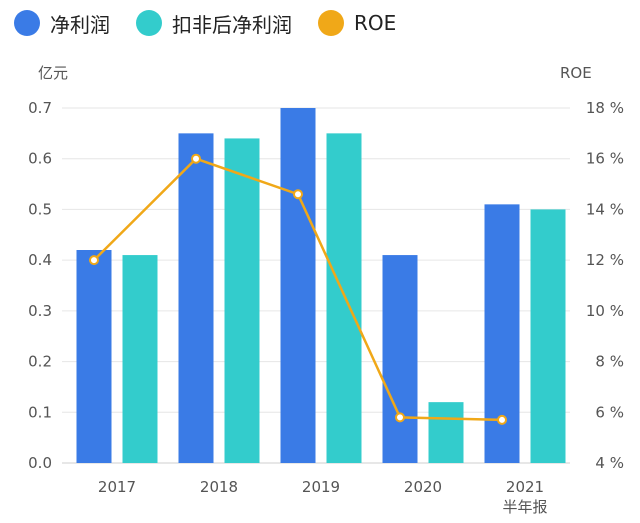 The image size is (640, 523). Describe the element at coordinates (524, 507) in the screenshot. I see `x-axis-tick-sublabel: 半年报` at that location.